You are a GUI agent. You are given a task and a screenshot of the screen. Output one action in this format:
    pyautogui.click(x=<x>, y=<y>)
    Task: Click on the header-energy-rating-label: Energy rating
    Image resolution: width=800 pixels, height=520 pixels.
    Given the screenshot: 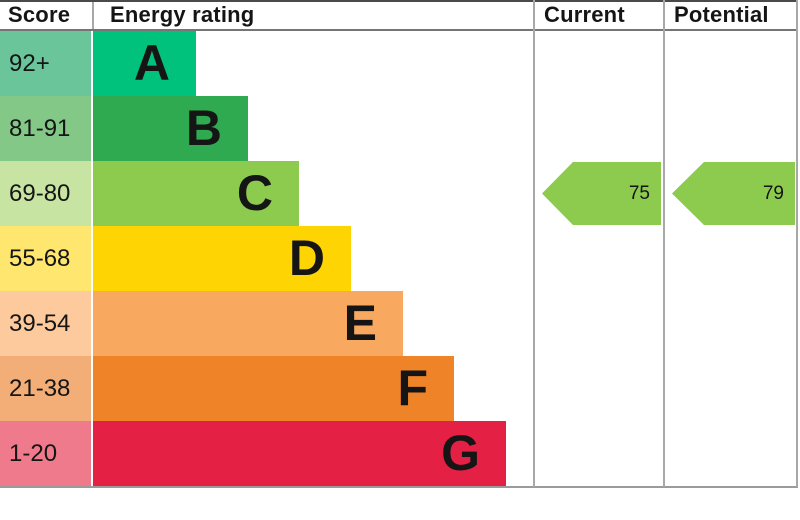 What is the action you would take?
    pyautogui.click(x=182, y=14)
    